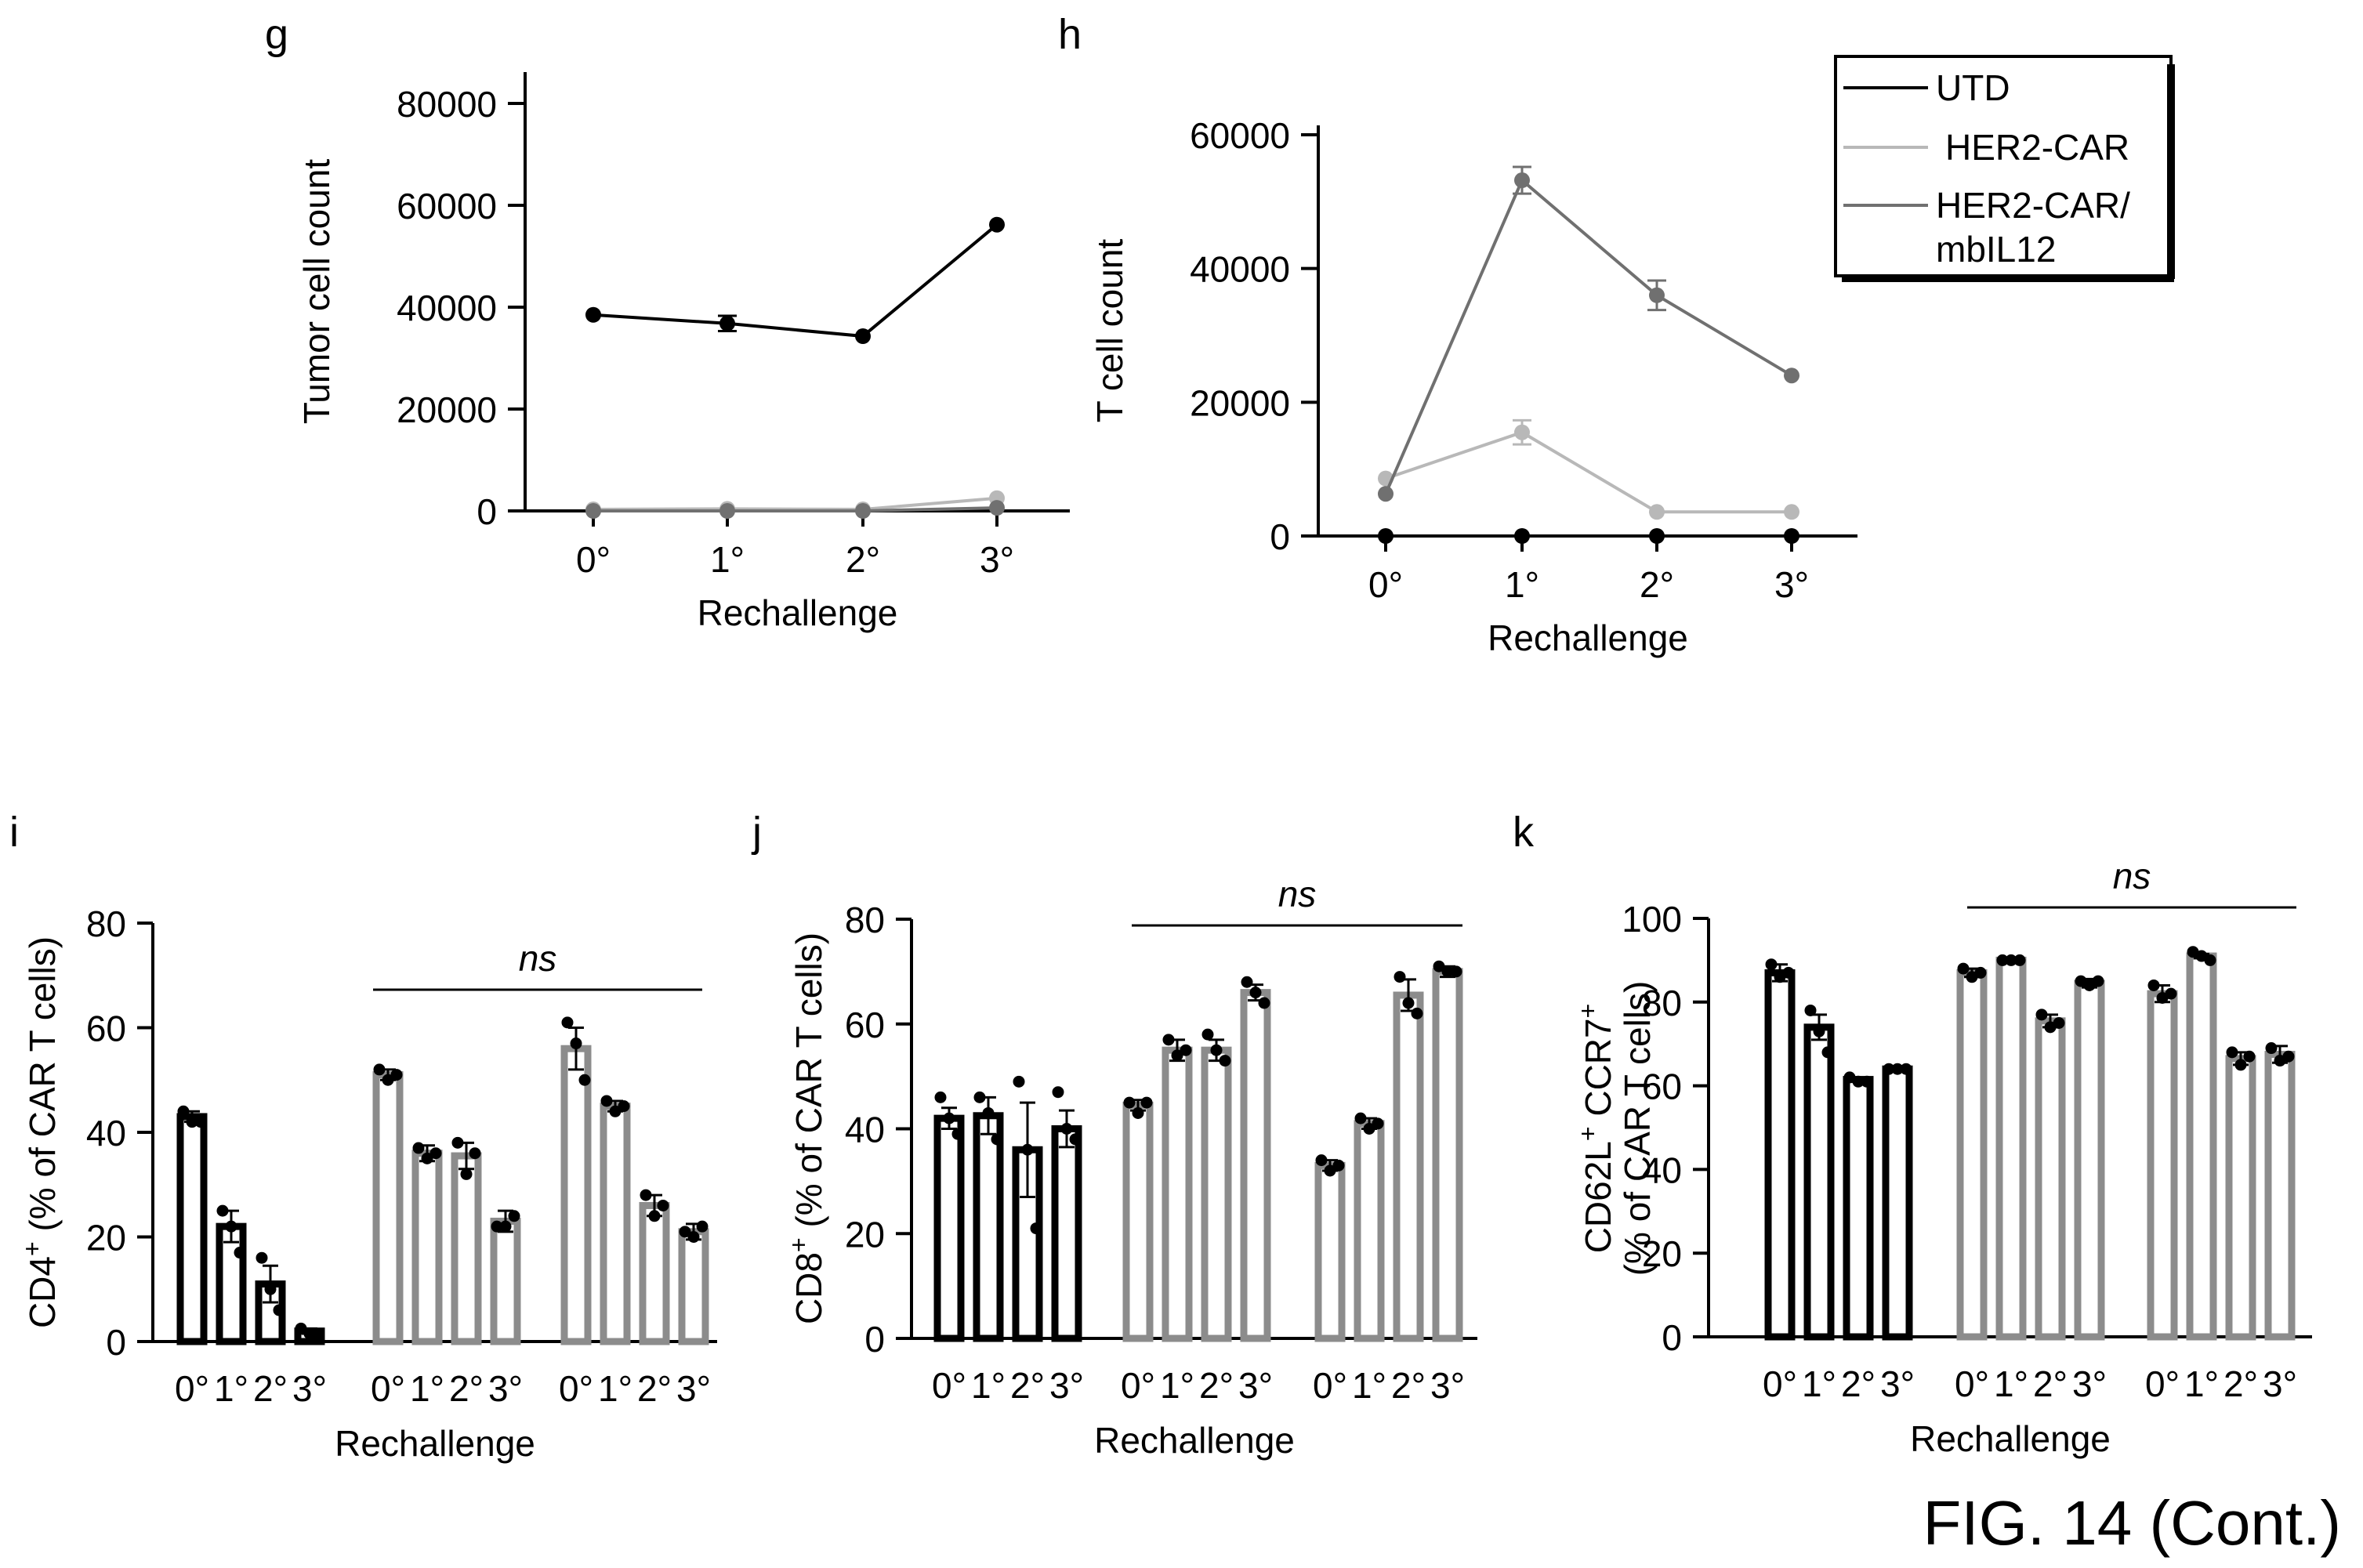 The width and height of the screenshot is (2363, 1568). I want to click on y-axis-title-main: CD4, so click(42, 1292).